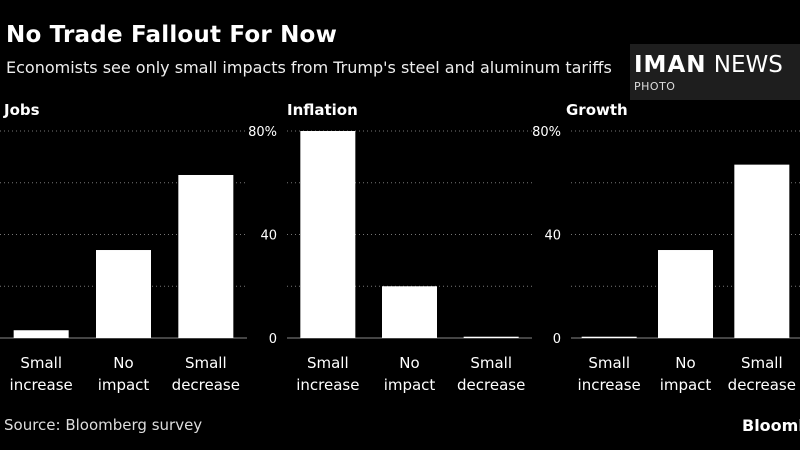 This screenshot has width=800, height=450. I want to click on bloomberg-logo: Bloomberg, so click(771, 425).